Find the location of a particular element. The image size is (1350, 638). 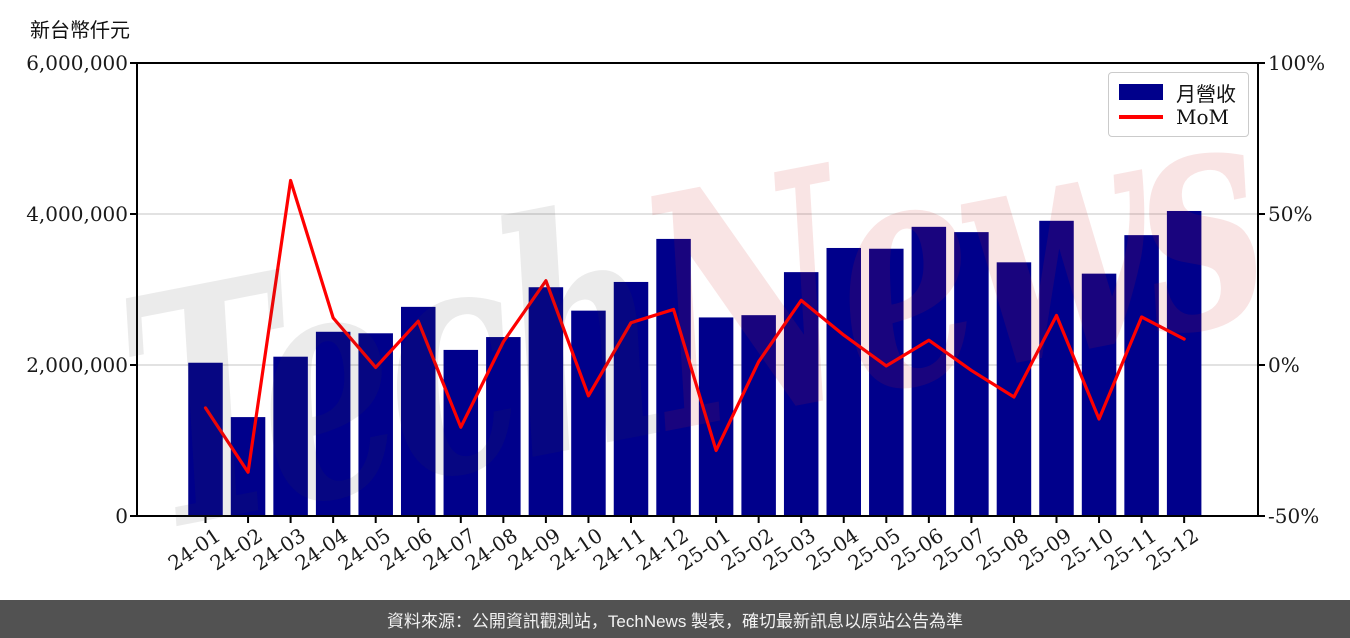

mom-line-swatch is located at coordinates (1141, 116).